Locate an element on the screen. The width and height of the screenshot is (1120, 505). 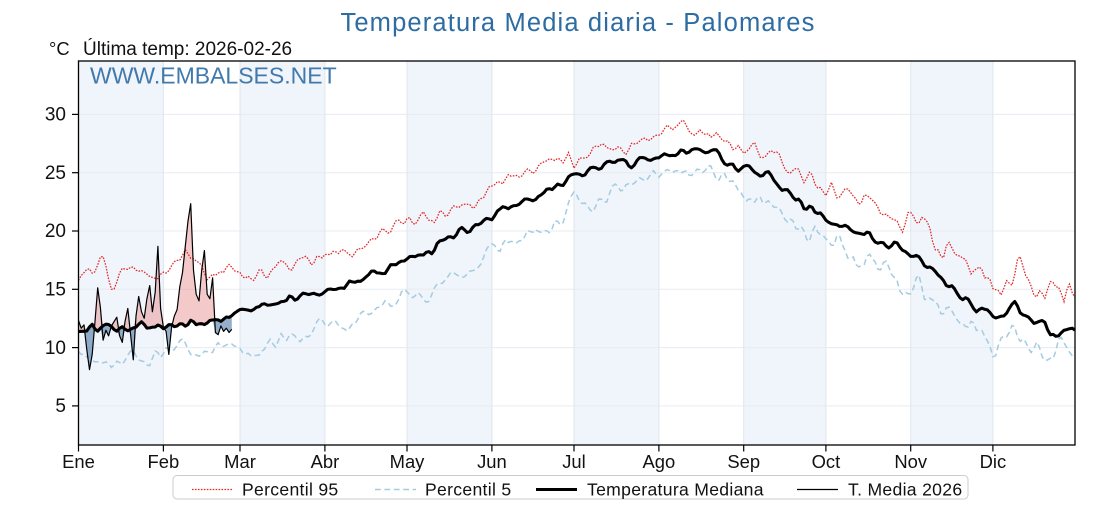
svg-text: 20 is located at coordinates (55, 231).